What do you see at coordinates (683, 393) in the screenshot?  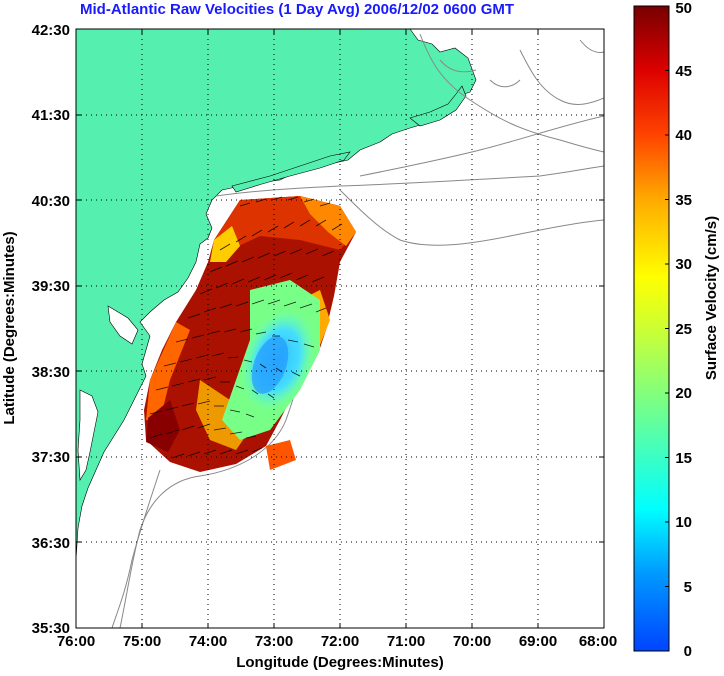 I see `colorbar-tick-label: 20` at bounding box center [683, 393].